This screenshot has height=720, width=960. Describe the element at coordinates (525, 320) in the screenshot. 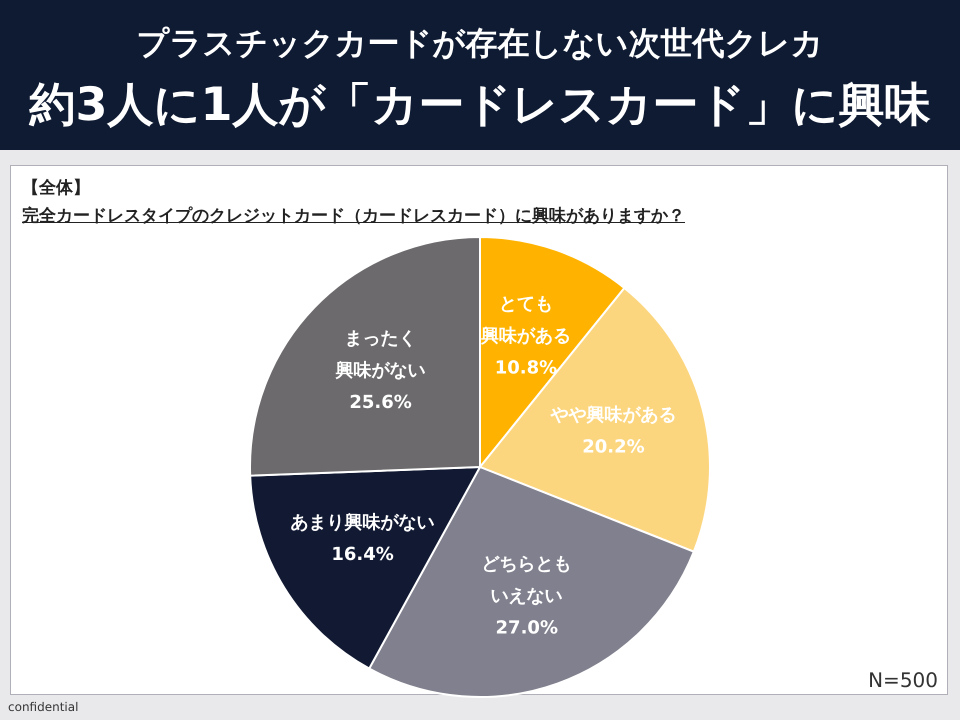

I see `slice-label: とても興味がある` at that location.